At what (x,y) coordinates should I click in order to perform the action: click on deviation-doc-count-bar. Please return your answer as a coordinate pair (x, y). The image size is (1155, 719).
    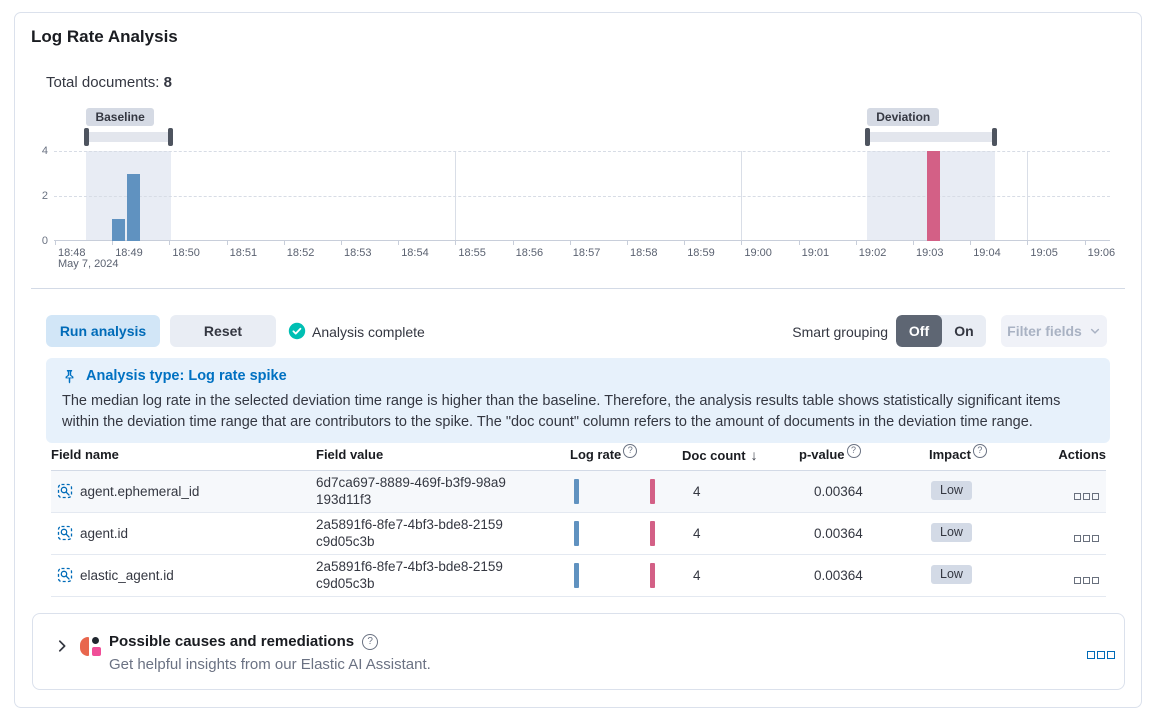
    Looking at the image, I should click on (934, 196).